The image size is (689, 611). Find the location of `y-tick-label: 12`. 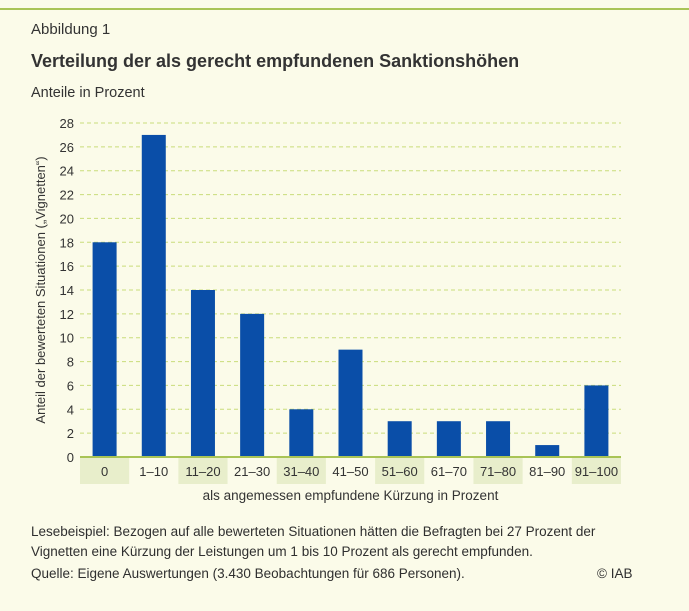

y-tick-label: 12 is located at coordinates (67, 314).